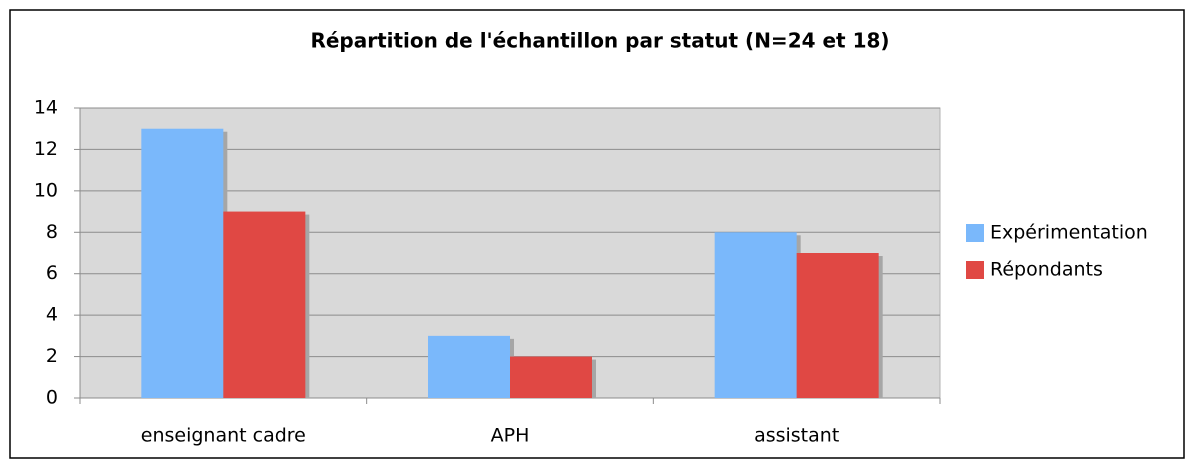 The width and height of the screenshot is (1194, 470). What do you see at coordinates (1069, 233) in the screenshot?
I see `legend-label: Expérimentation` at bounding box center [1069, 233].